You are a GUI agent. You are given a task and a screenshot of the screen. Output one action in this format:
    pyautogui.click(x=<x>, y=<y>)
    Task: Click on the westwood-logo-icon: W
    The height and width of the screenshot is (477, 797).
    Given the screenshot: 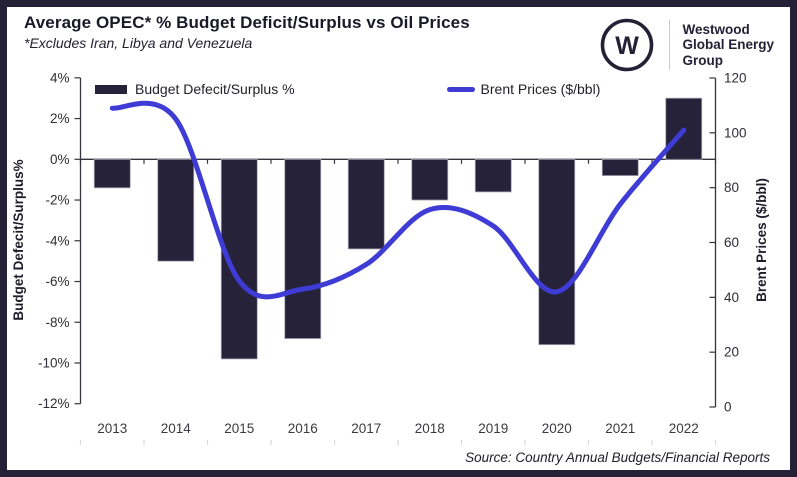 What is the action you would take?
    pyautogui.click(x=627, y=45)
    